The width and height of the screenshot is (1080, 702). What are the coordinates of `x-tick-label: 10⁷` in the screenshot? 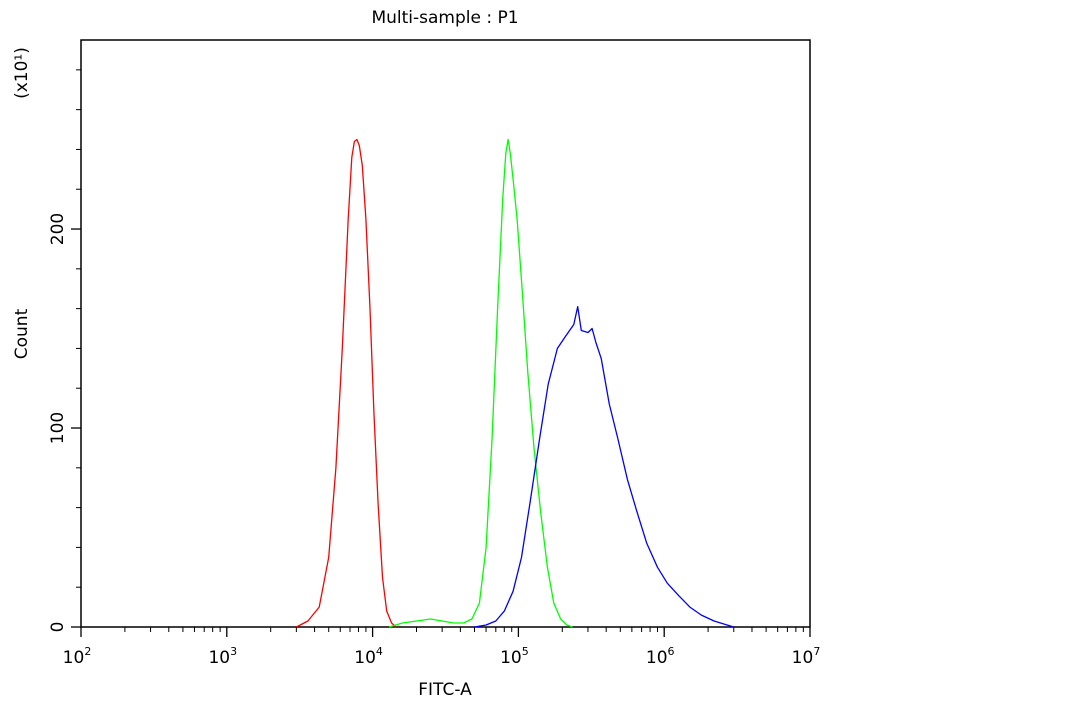 It's located at (806, 656).